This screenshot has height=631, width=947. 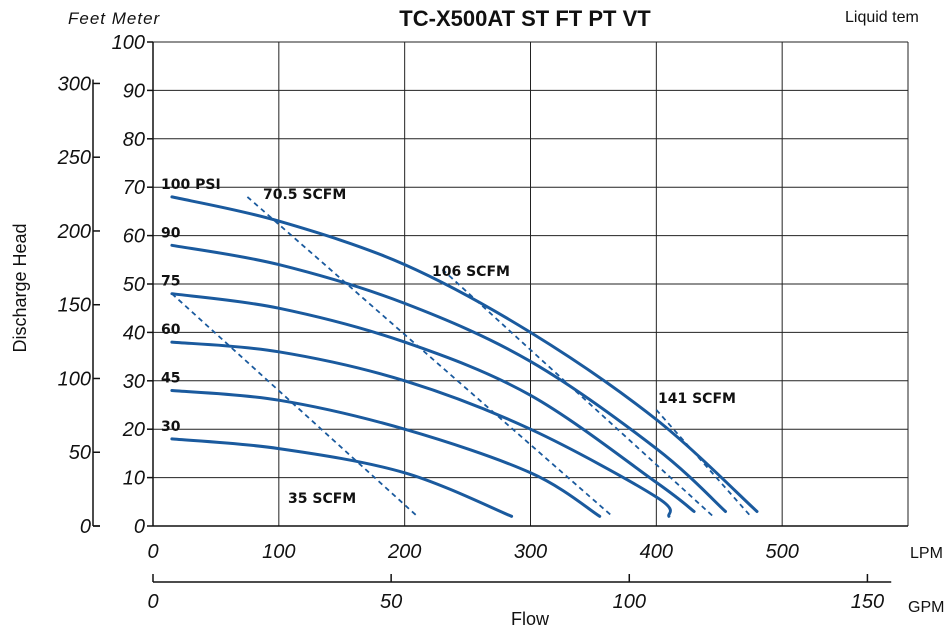 What do you see at coordinates (867, 602) in the screenshot?
I see `x-tick-gpm-150: 150` at bounding box center [867, 602].